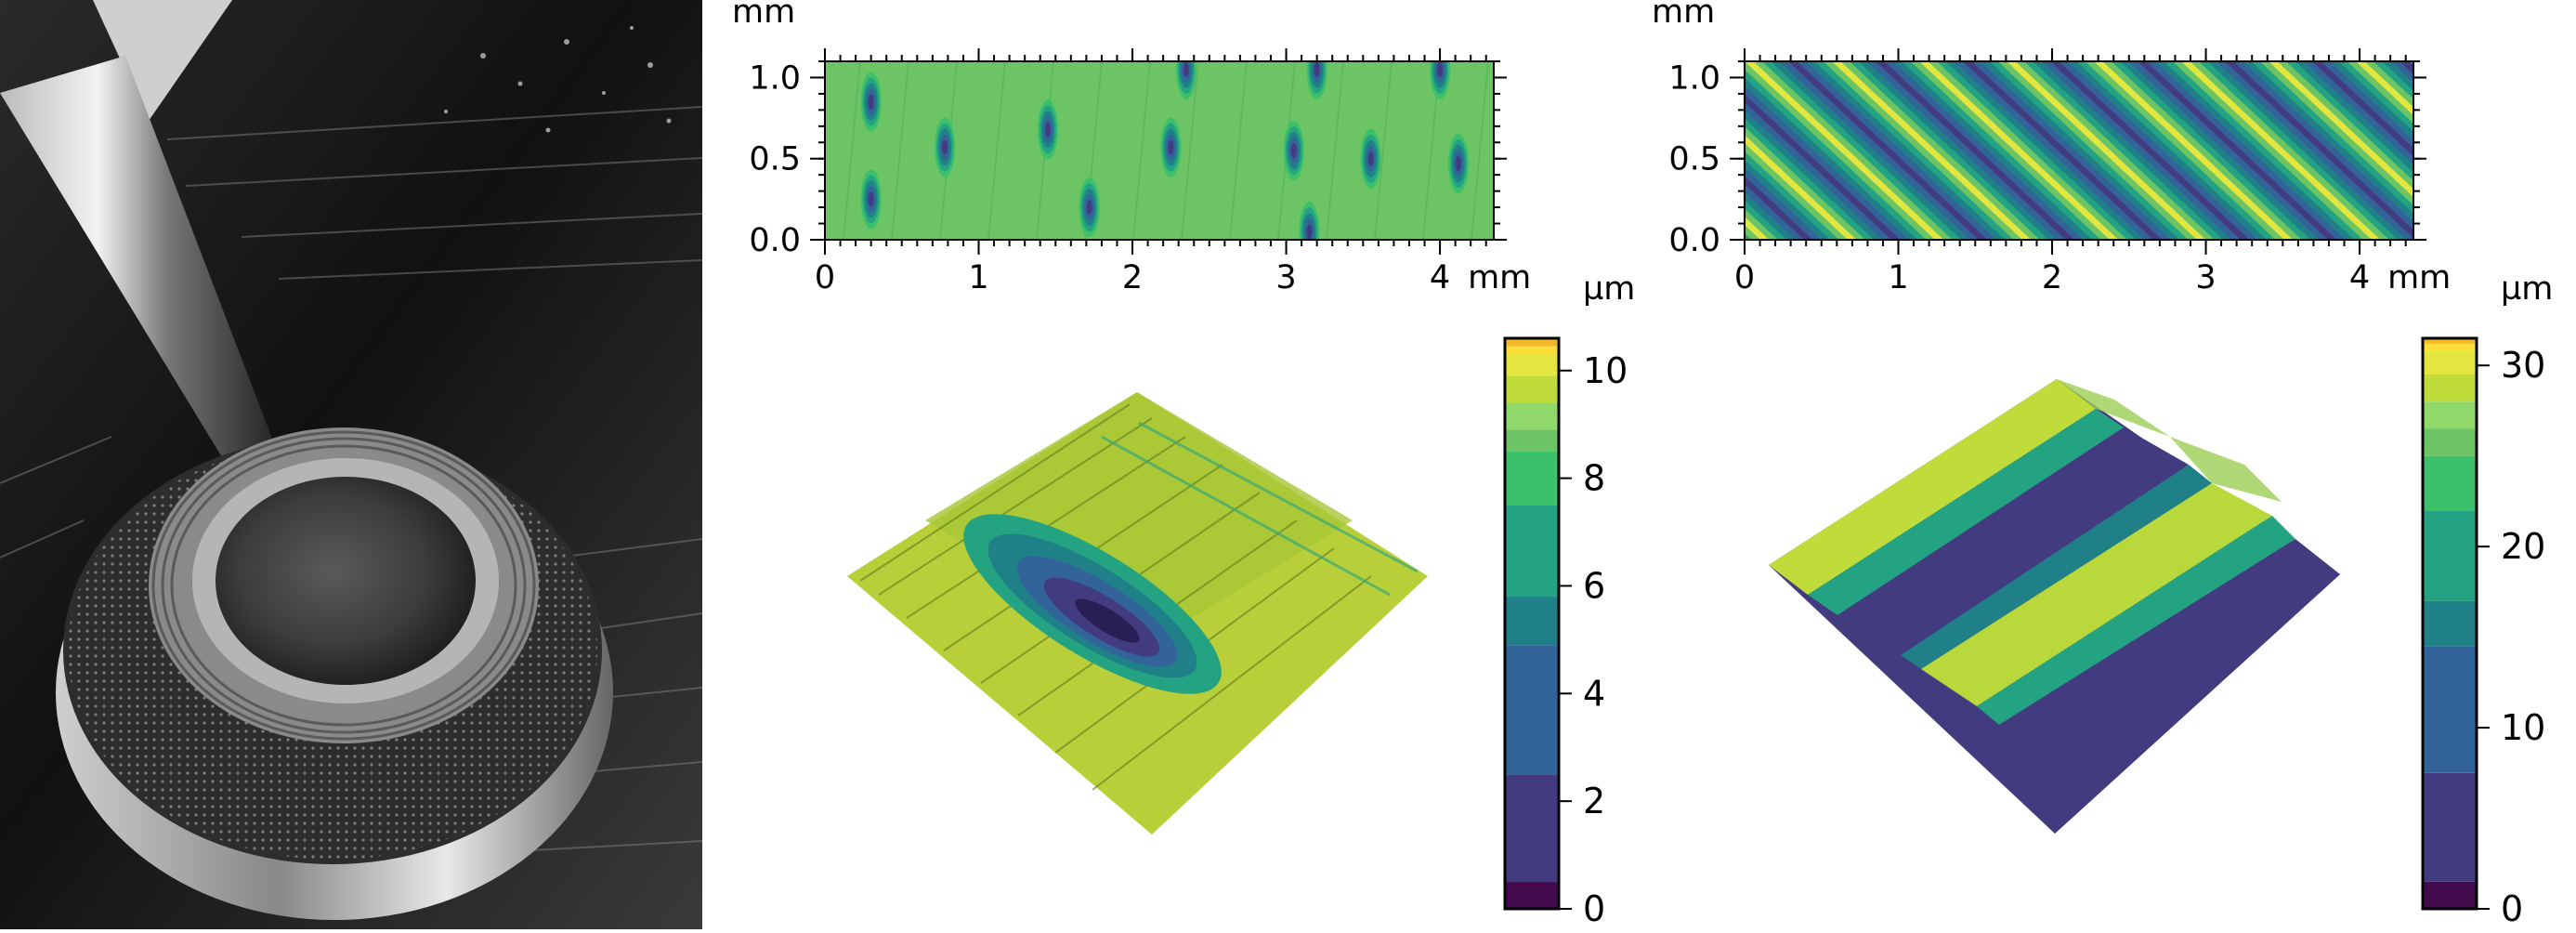 The image size is (2576, 933). What do you see at coordinates (2512, 908) in the screenshot?
I see `colorbar-tick-label: 0` at bounding box center [2512, 908].